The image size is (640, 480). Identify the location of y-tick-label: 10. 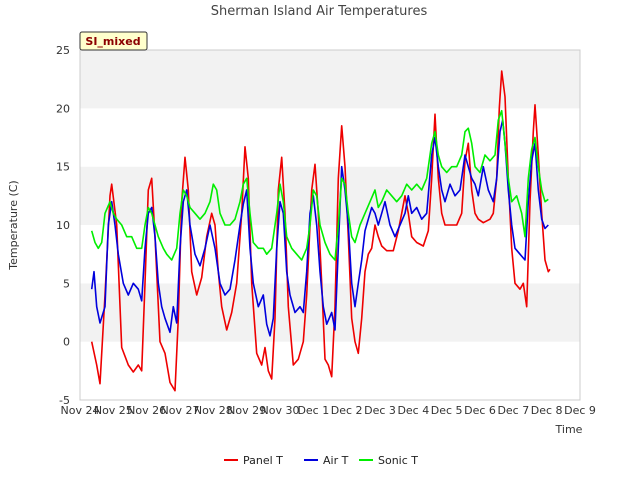
(63, 225).